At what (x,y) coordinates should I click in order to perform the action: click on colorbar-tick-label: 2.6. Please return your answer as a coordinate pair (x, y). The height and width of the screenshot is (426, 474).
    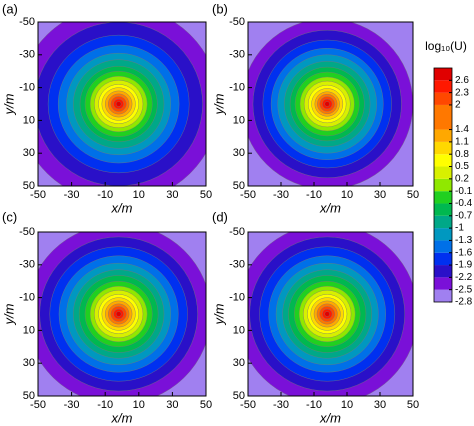
    Looking at the image, I should click on (462, 80).